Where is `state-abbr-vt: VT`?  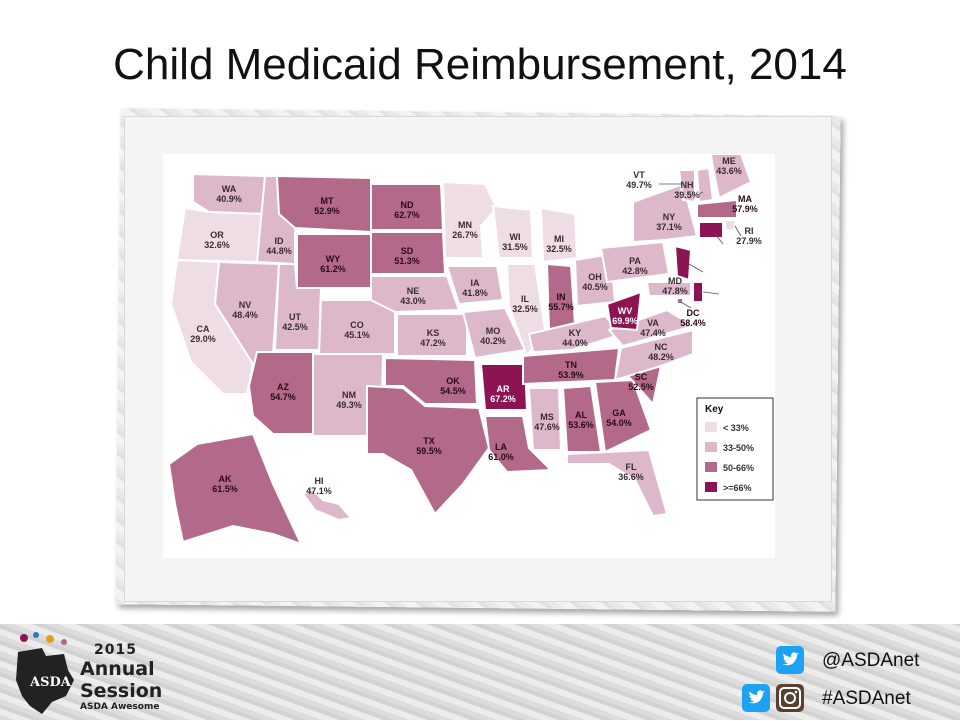
state-abbr-vt: VT is located at coordinates (639, 175).